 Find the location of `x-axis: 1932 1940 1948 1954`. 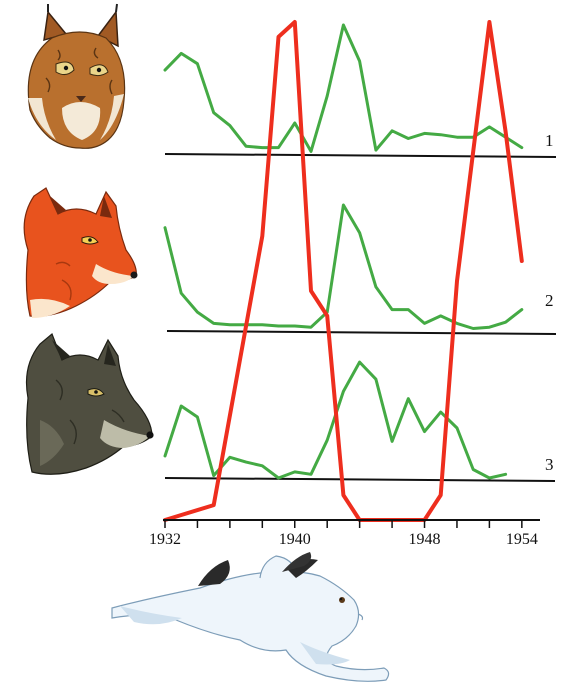

x-axis: 1932 1940 1948 1954 is located at coordinates (344, 533).